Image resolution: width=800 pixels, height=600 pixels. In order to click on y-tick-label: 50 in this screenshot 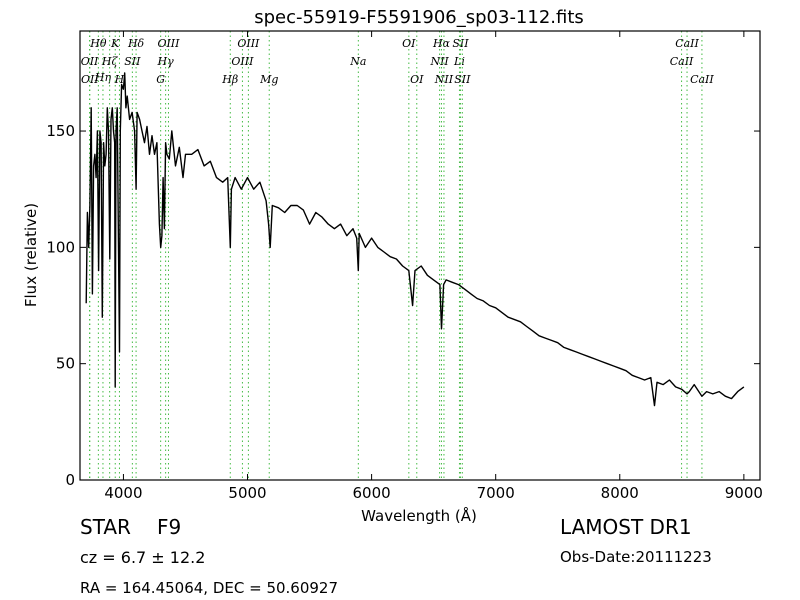, I will do `click(65, 364)`.